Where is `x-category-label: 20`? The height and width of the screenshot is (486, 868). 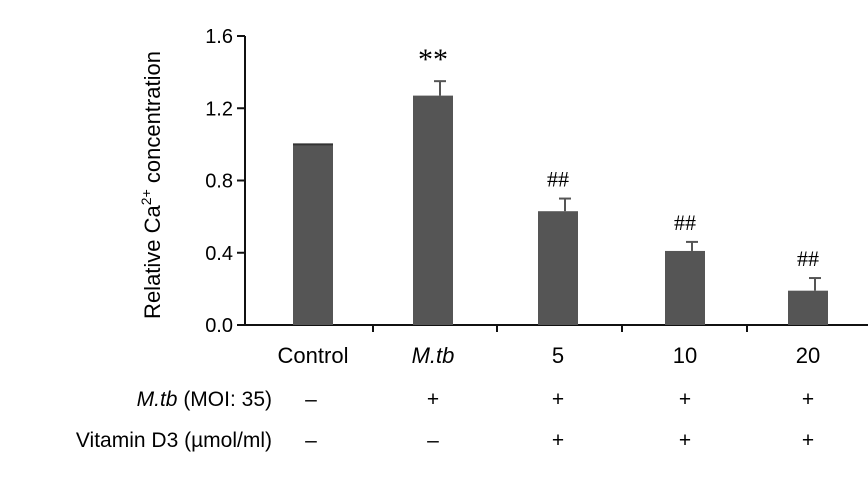
x-category-label: 20 is located at coordinates (808, 355).